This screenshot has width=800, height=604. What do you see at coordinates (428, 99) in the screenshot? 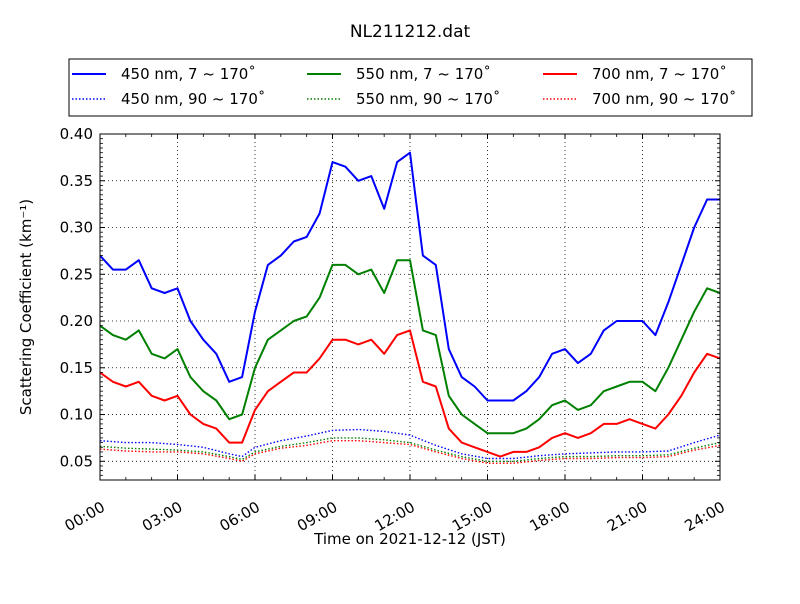
I see `legend-label: 550 nm, 90 ~ 170˚` at bounding box center [428, 99].